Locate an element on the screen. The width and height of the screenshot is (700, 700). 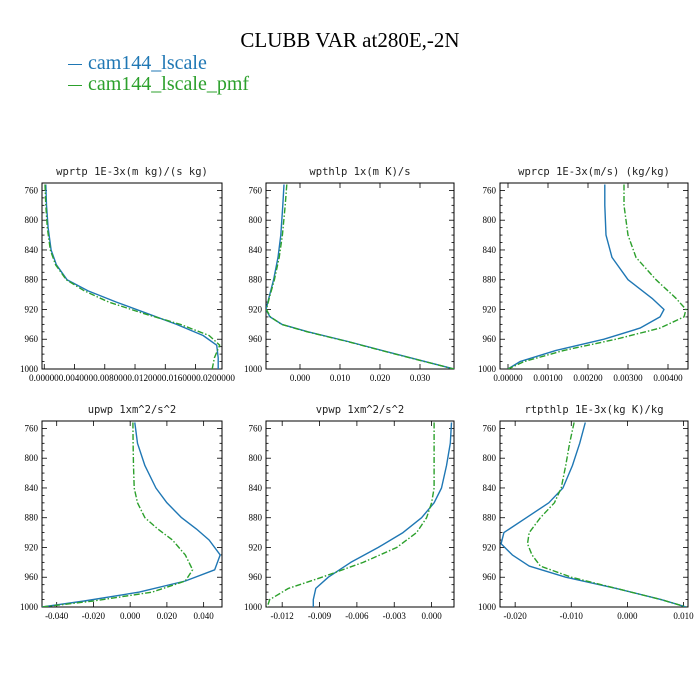
legend-entry-1: cam144_lscale is located at coordinates (158, 63).